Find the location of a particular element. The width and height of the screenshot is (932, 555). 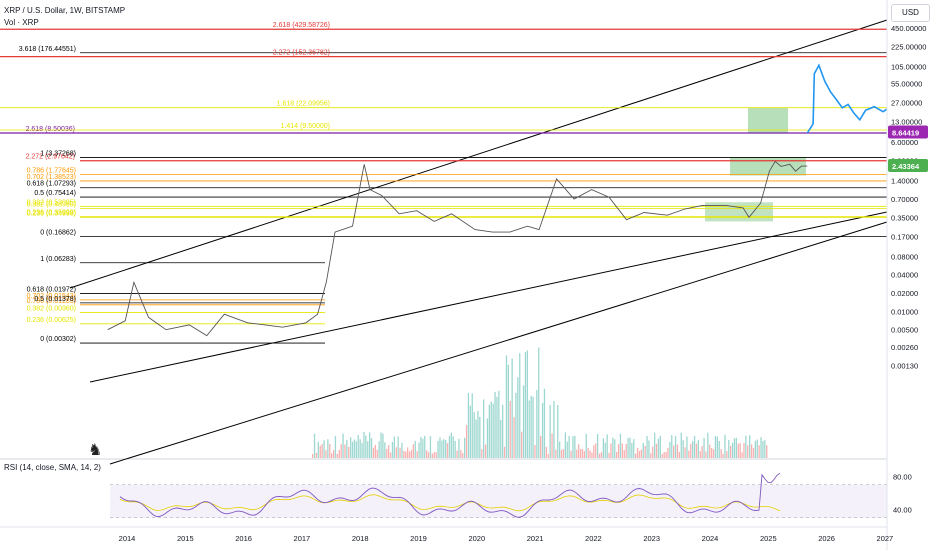

rsi-band is located at coordinates (498, 501).